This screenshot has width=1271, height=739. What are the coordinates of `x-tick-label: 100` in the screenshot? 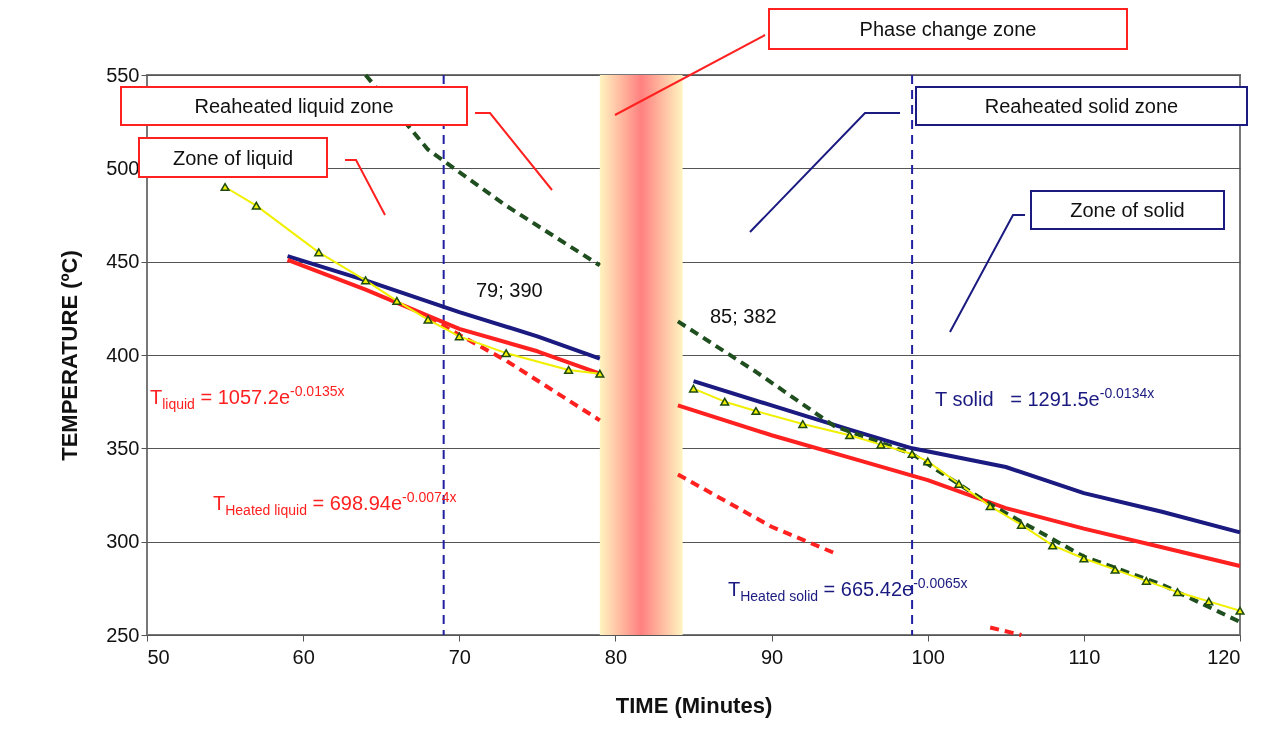 It's located at (928, 656).